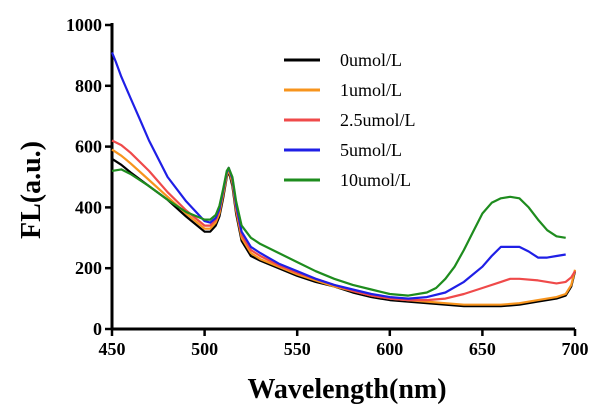 The width and height of the screenshot is (593, 406). Describe the element at coordinates (88, 207) in the screenshot. I see `y-tick-label: 400` at that location.